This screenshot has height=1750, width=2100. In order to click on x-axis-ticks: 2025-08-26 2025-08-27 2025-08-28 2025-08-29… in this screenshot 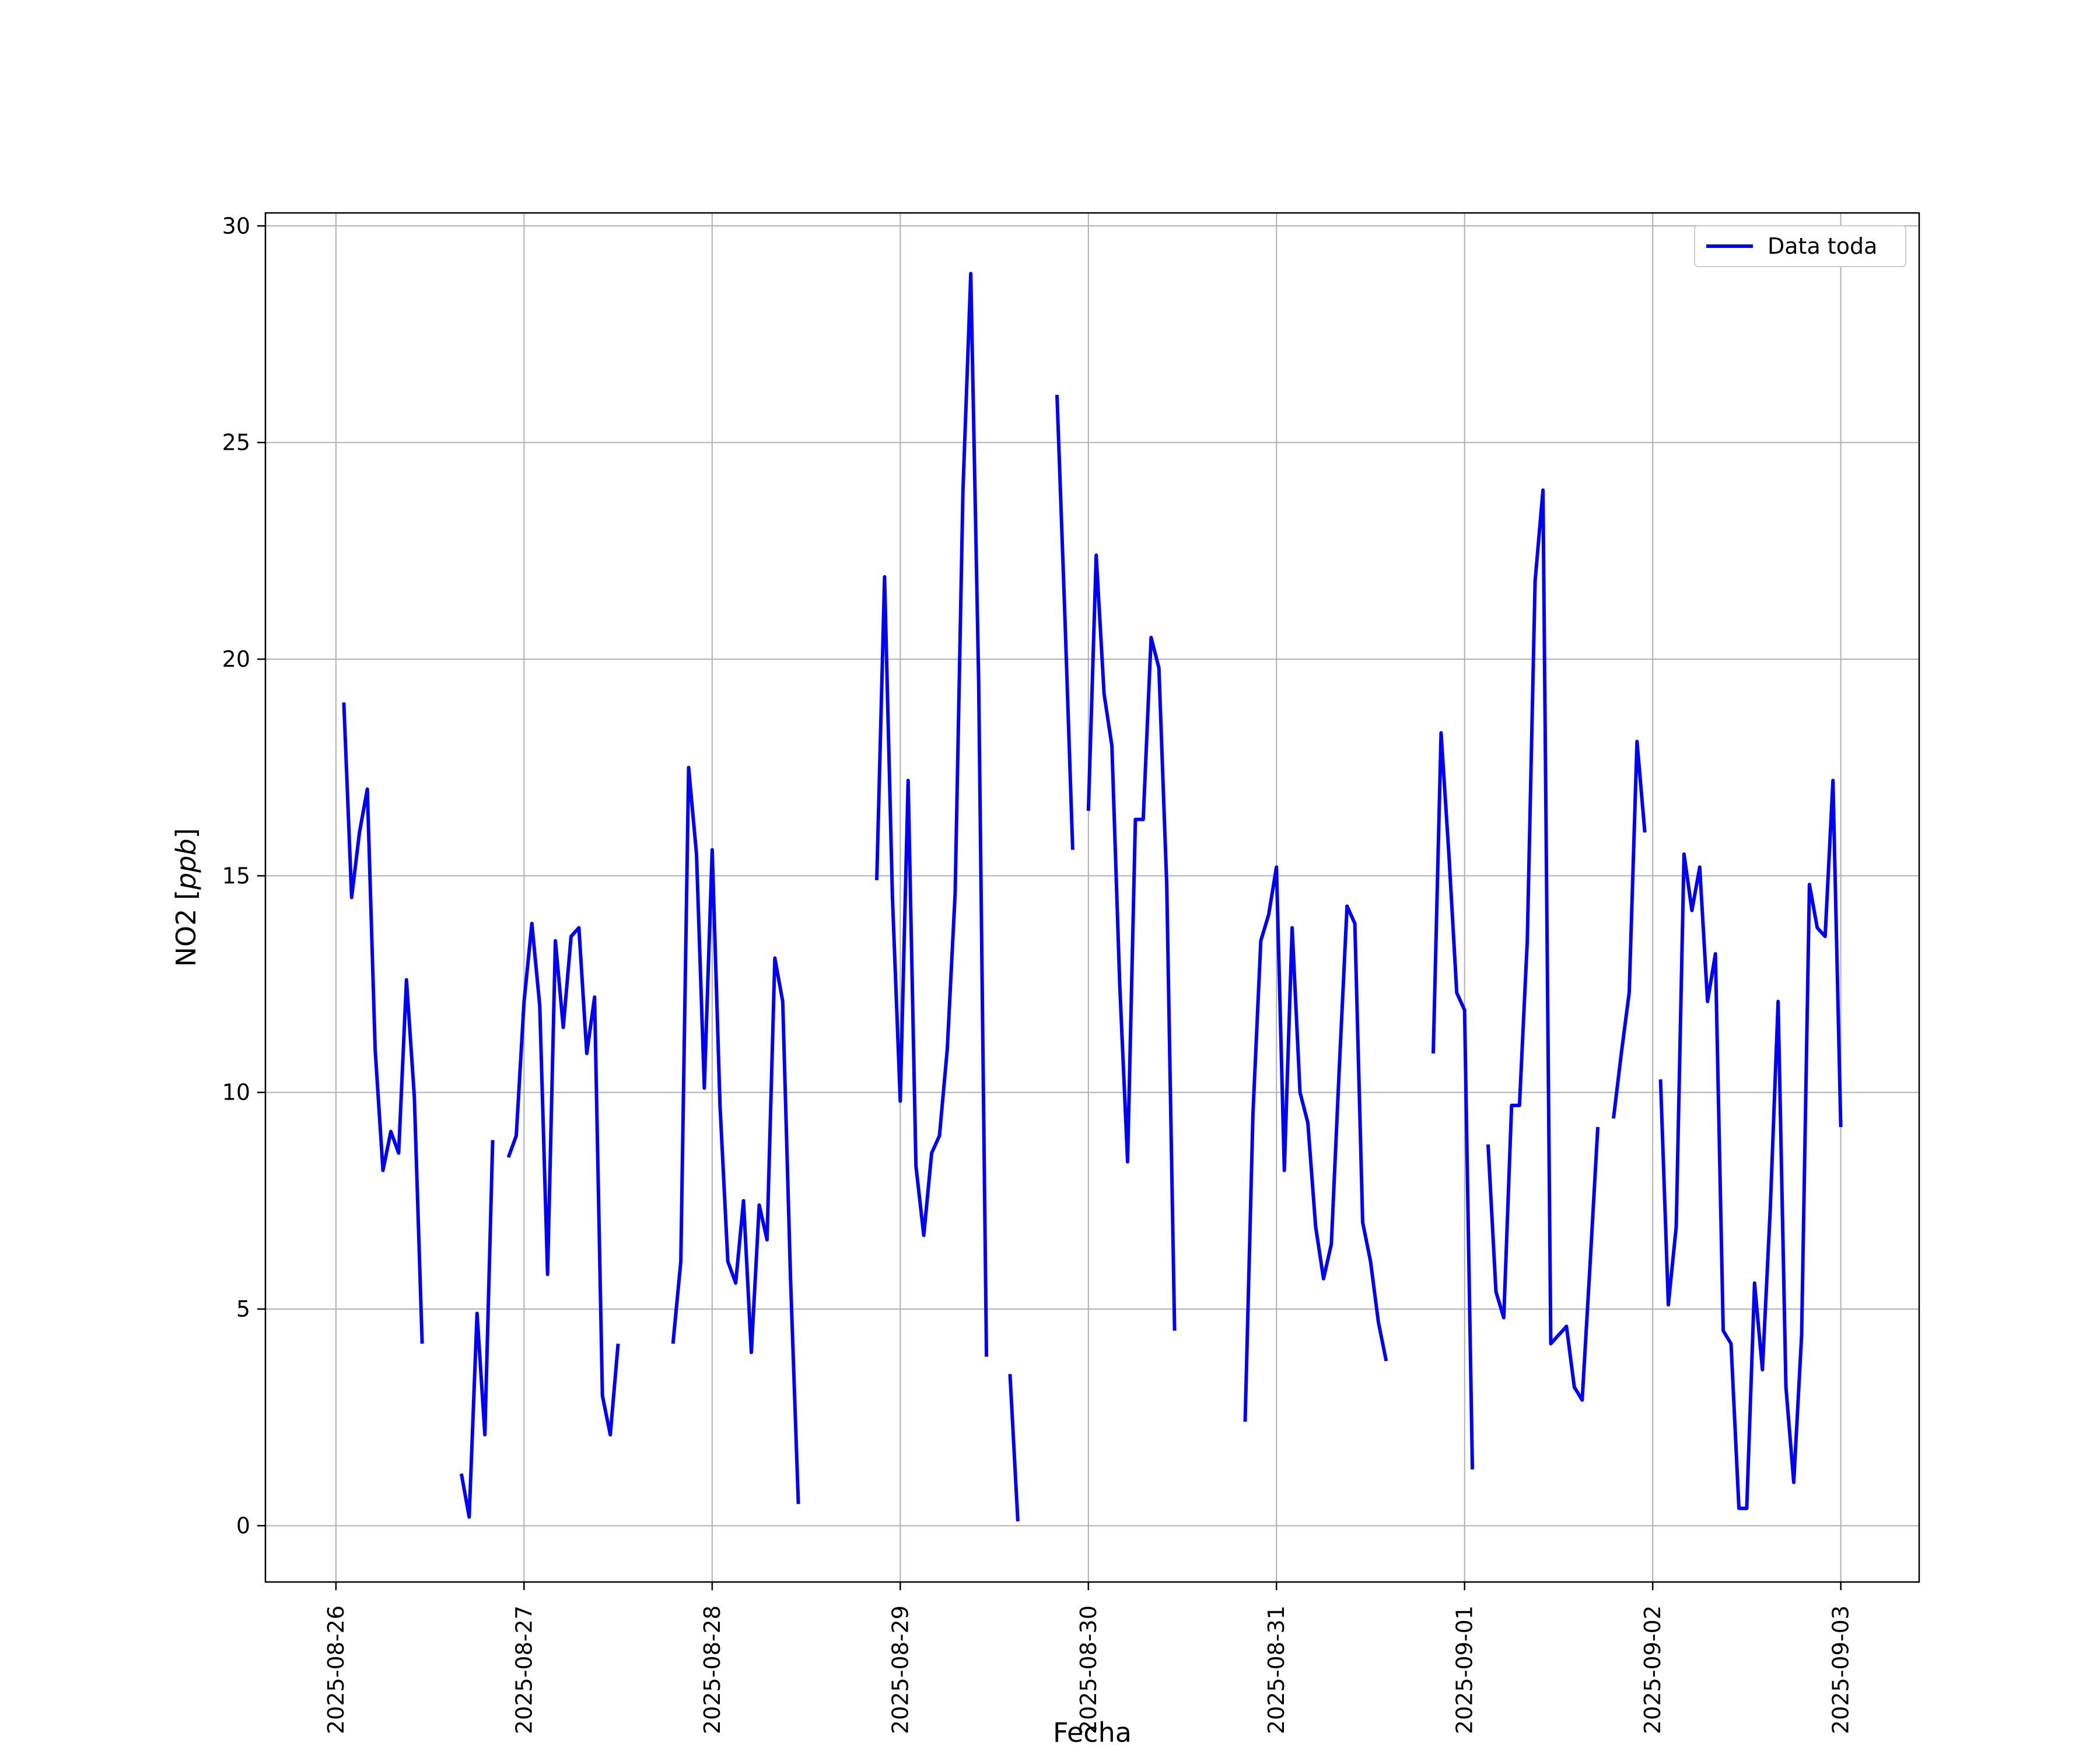, I will do `click(1088, 1658)`.